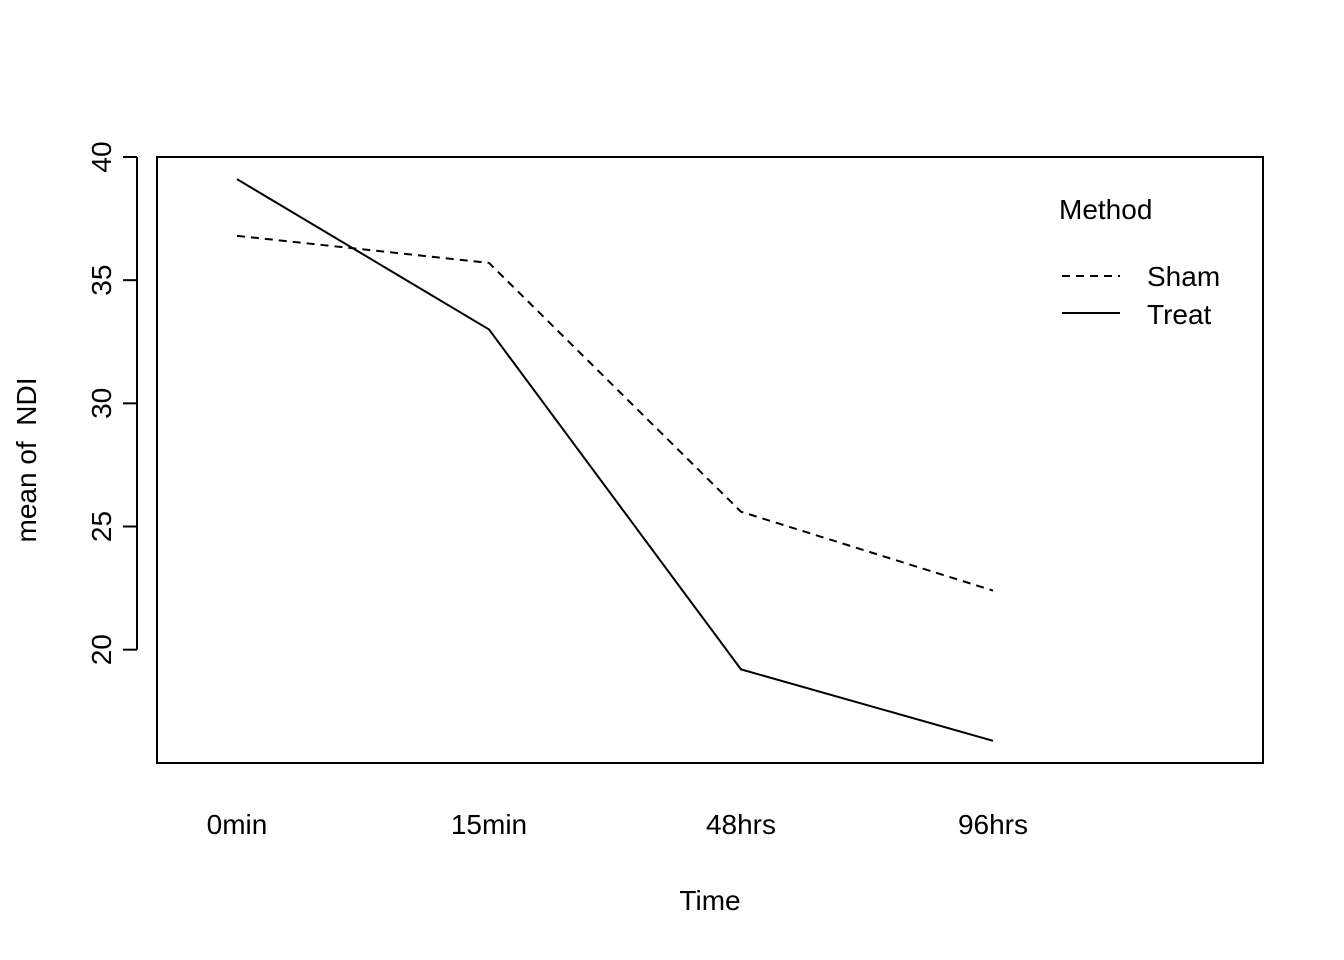 This screenshot has height=960, width=1344. What do you see at coordinates (101, 403) in the screenshot?
I see `y-tick-label: 30` at bounding box center [101, 403].